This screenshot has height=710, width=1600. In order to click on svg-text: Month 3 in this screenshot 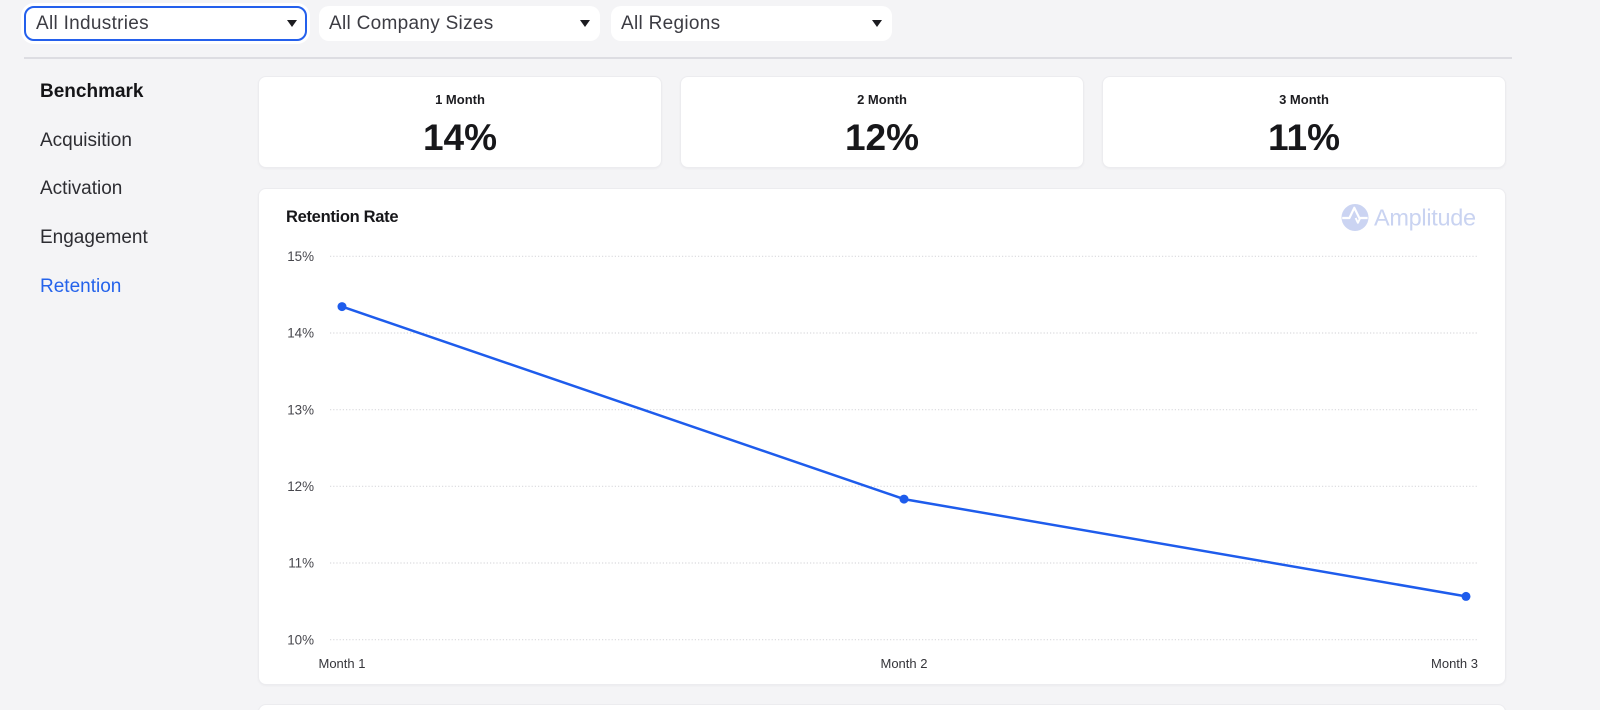, I will do `click(1454, 663)`.